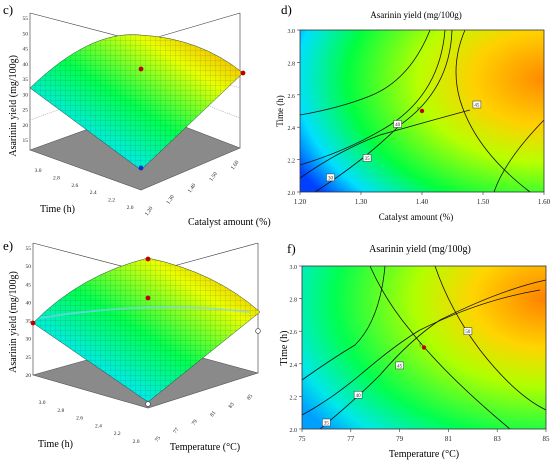  Describe the element at coordinates (294, 366) in the screenshot. I see `y-tick-label: 2.4` at that location.